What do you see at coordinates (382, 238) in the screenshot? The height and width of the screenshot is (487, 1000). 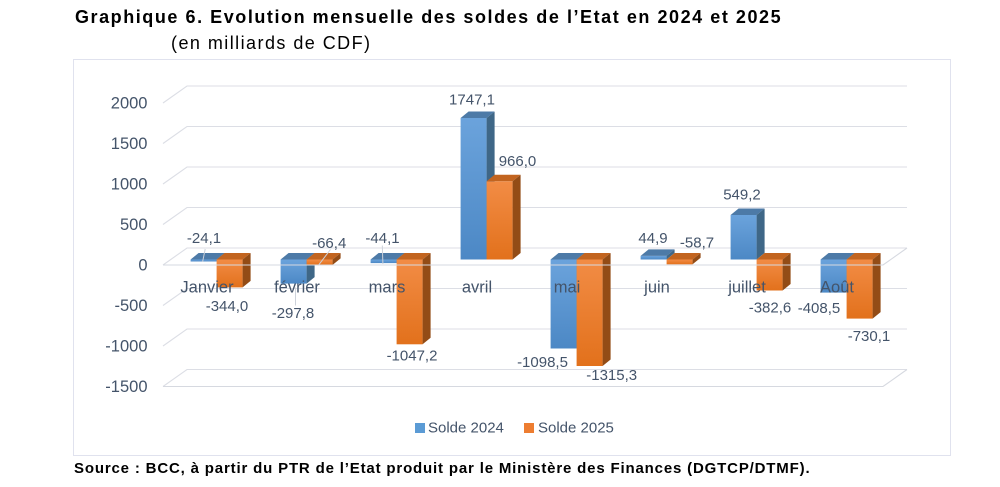 I see `svg-text: -44,1` at bounding box center [382, 238].